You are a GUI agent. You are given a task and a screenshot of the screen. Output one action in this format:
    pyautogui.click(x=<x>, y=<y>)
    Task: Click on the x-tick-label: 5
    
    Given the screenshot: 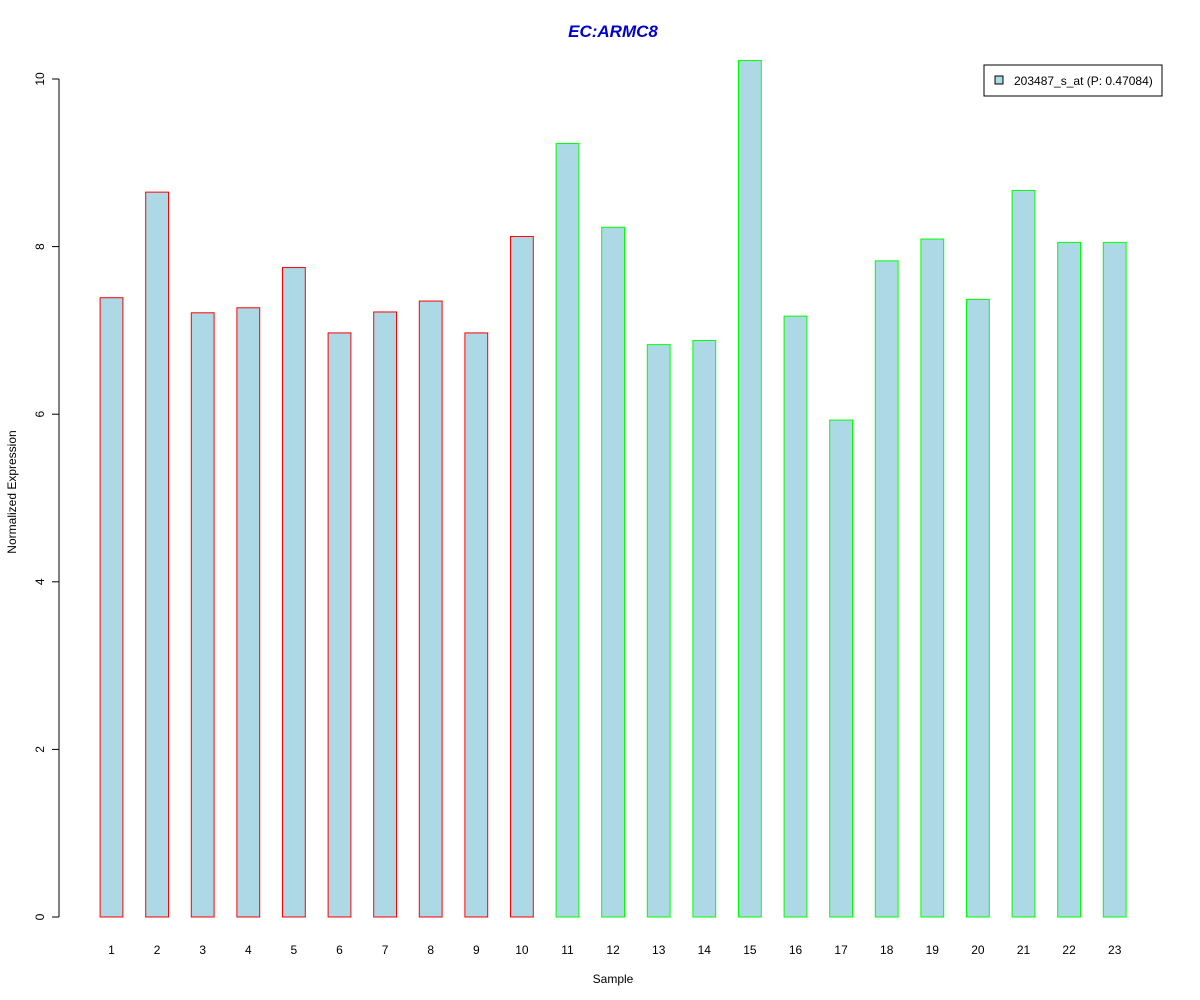 What is the action you would take?
    pyautogui.click(x=294, y=950)
    